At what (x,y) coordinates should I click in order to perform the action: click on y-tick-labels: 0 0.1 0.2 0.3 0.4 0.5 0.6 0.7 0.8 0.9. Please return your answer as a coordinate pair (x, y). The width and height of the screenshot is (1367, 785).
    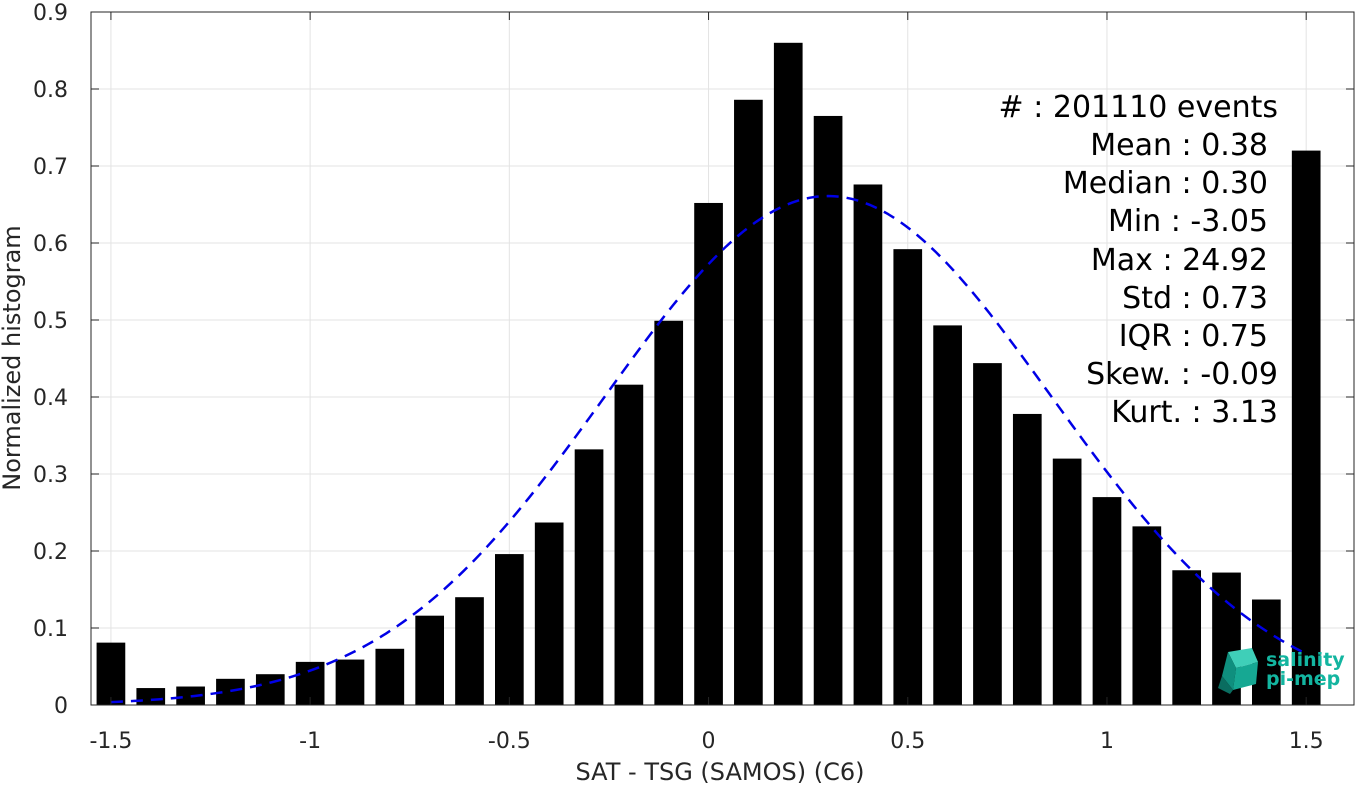
    Looking at the image, I should click on (50, 360).